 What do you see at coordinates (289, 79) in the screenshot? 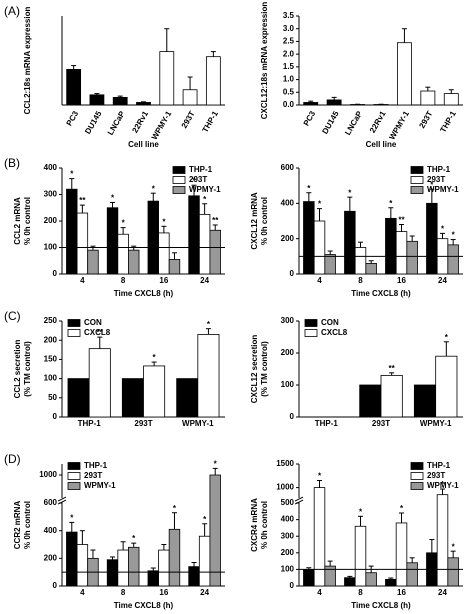
I see `y-tick-label: 1.0` at bounding box center [289, 79].